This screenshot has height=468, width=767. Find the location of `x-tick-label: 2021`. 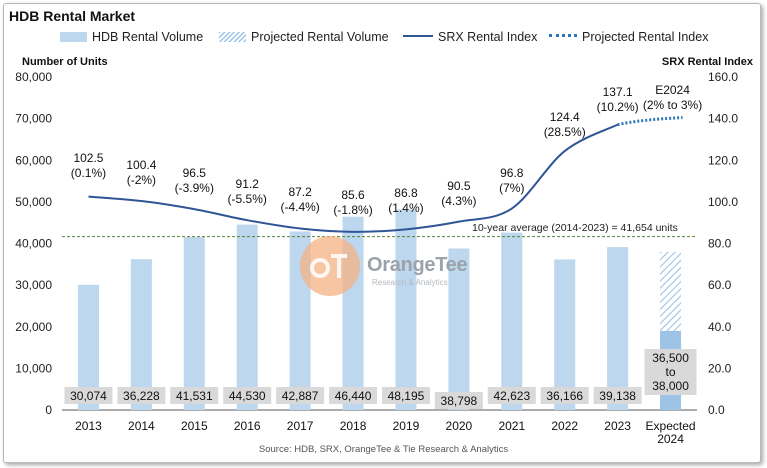

x-tick-label: 2021 is located at coordinates (511, 426).